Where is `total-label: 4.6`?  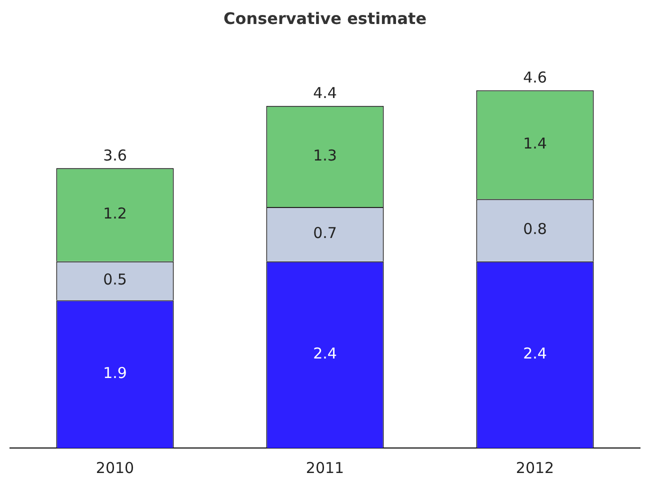
total-label: 4.6 is located at coordinates (535, 77).